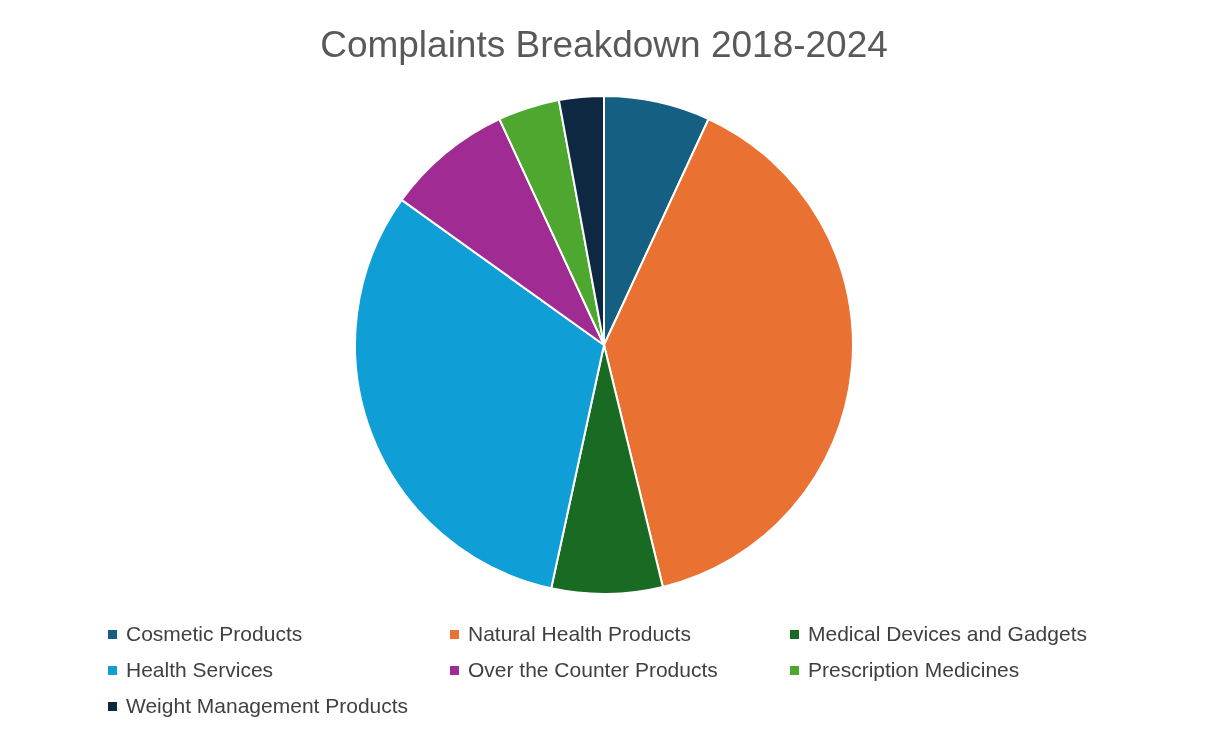  What do you see at coordinates (200, 670) in the screenshot?
I see `legend-label: Health Services` at bounding box center [200, 670].